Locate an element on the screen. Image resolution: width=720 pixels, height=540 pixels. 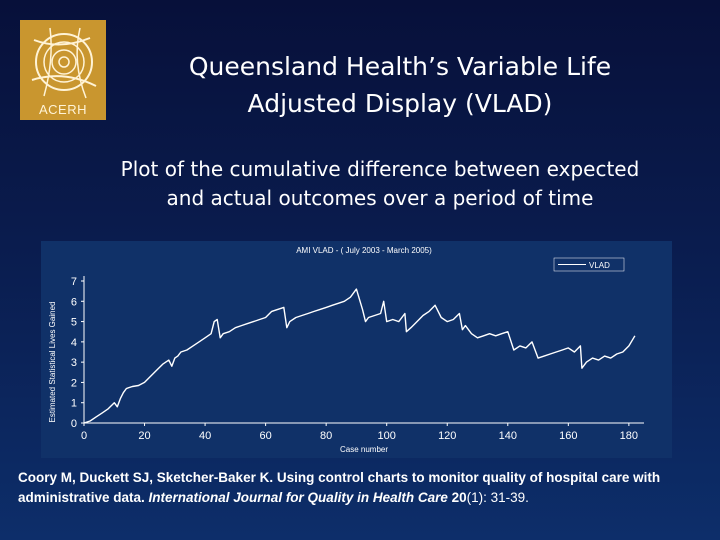
x-tick-label: 180 is located at coordinates (629, 436).